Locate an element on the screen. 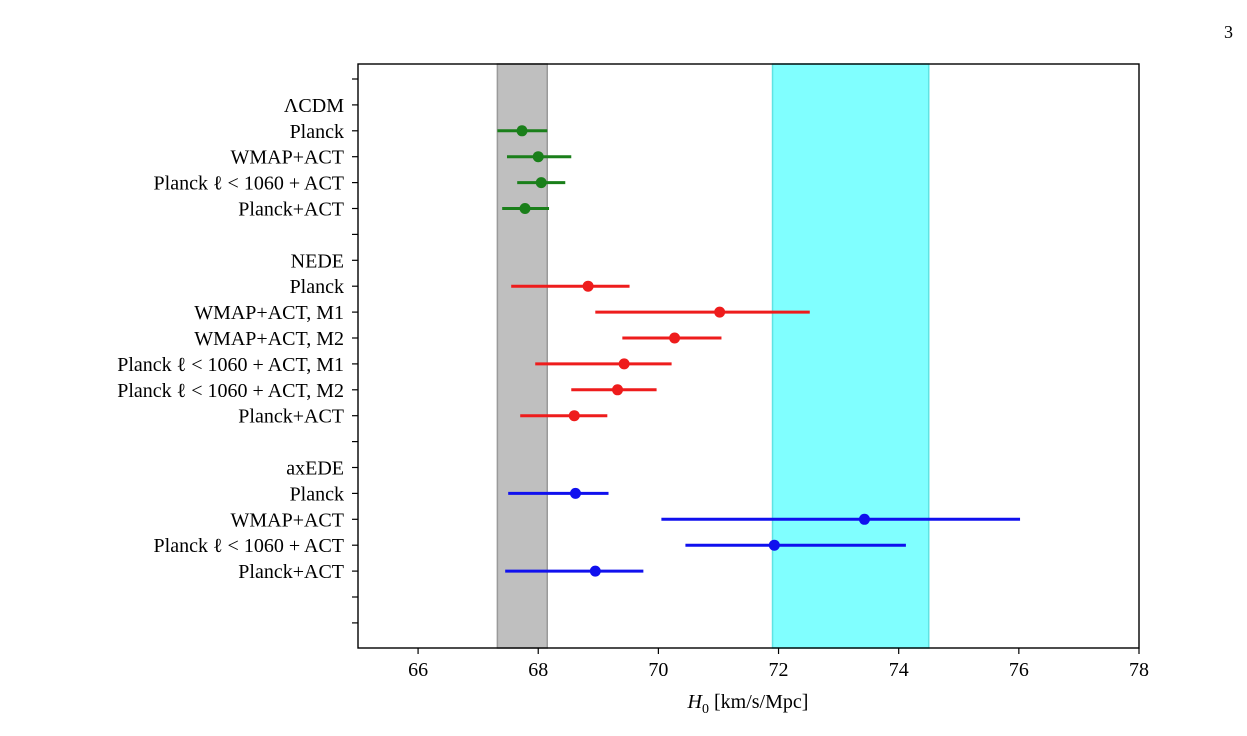 This screenshot has height=736, width=1247. group-label: axEDE is located at coordinates (315, 469).